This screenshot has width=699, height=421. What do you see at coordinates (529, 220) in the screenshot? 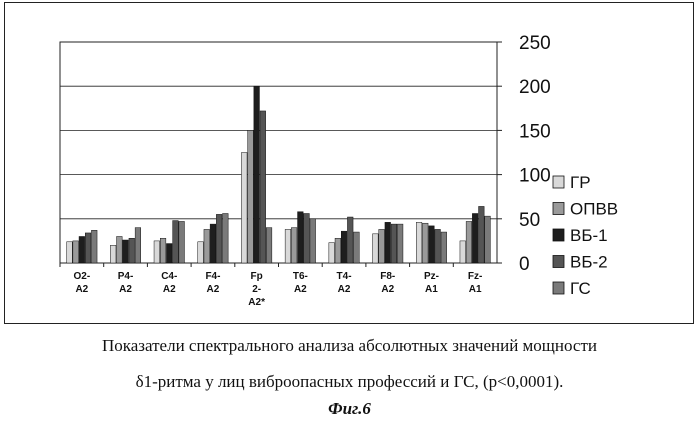
I see `y-tick-label: 50` at bounding box center [529, 220].